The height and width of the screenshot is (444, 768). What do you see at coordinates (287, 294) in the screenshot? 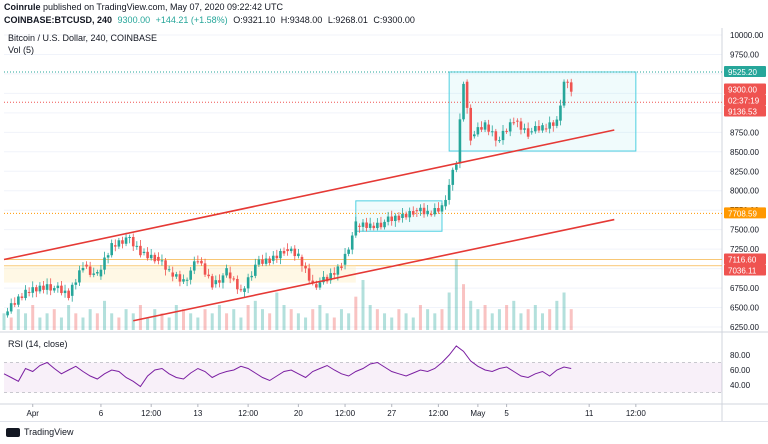
I see `volume-bars` at bounding box center [287, 294].